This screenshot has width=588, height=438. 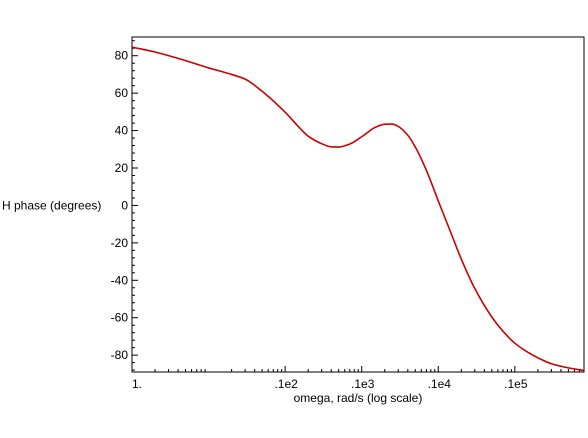 What do you see at coordinates (133, 205) in the screenshot?
I see `y-axis-minor-ticks` at bounding box center [133, 205].